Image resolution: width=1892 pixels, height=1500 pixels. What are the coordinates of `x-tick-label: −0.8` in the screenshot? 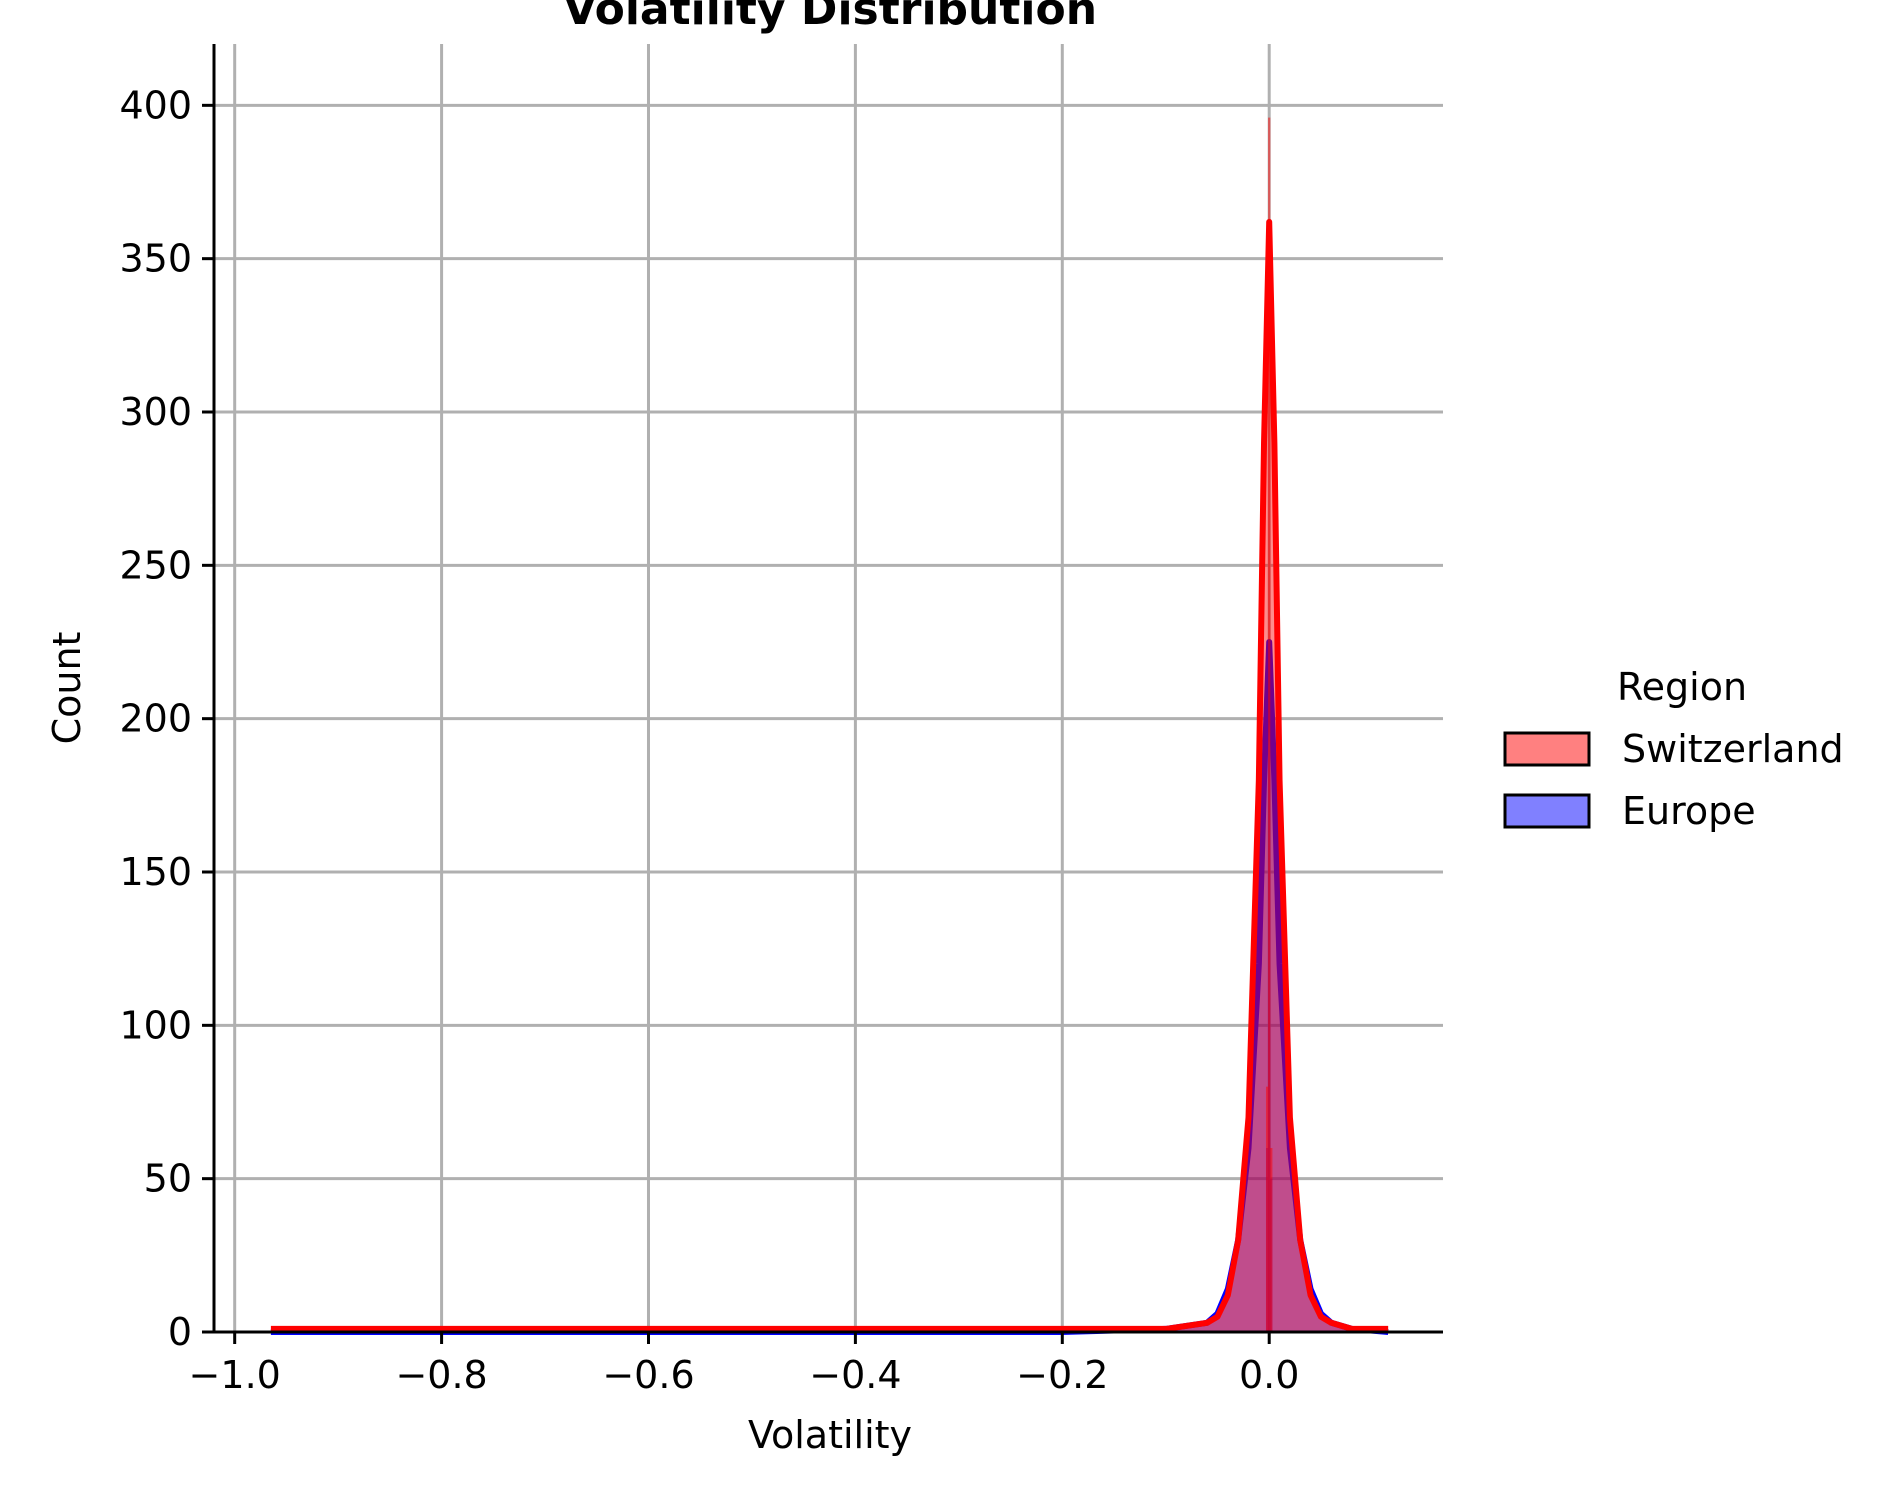 It's located at (441, 1375).